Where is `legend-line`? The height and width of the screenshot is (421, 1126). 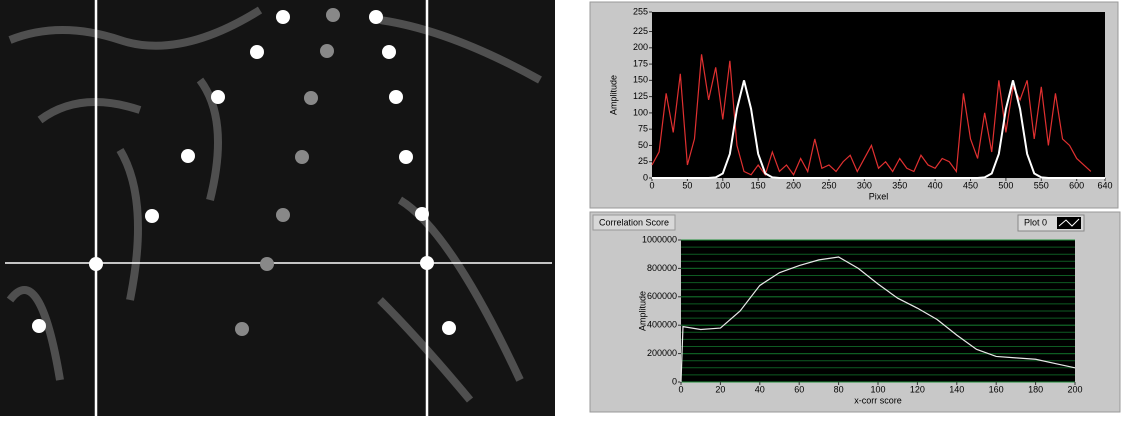 legend-line is located at coordinates (1069, 222).